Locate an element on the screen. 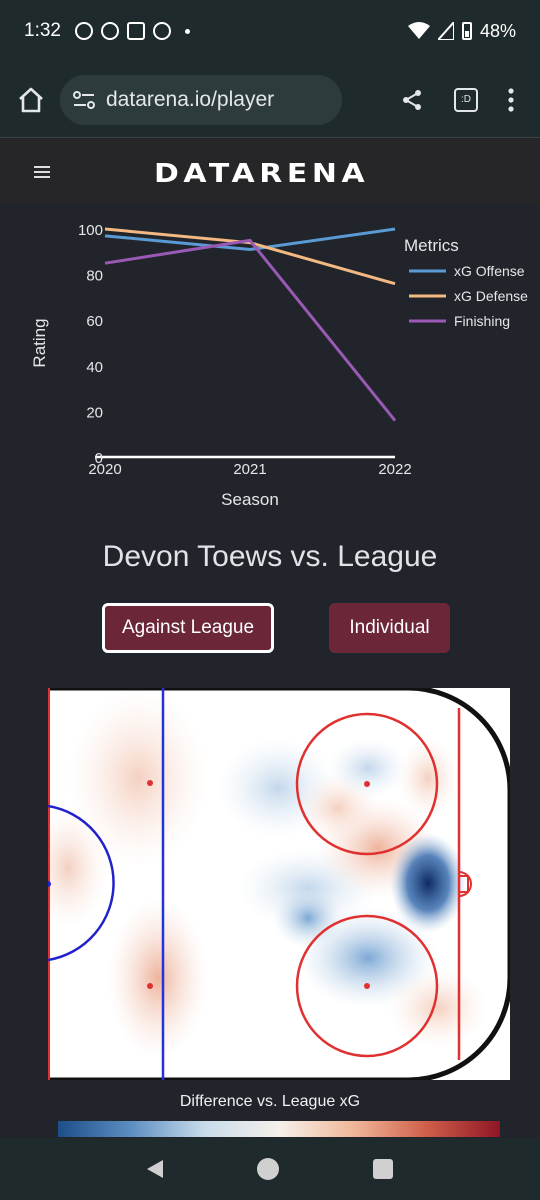 The width and height of the screenshot is (540, 1200). status-time: 1:32 is located at coordinates (42, 30).